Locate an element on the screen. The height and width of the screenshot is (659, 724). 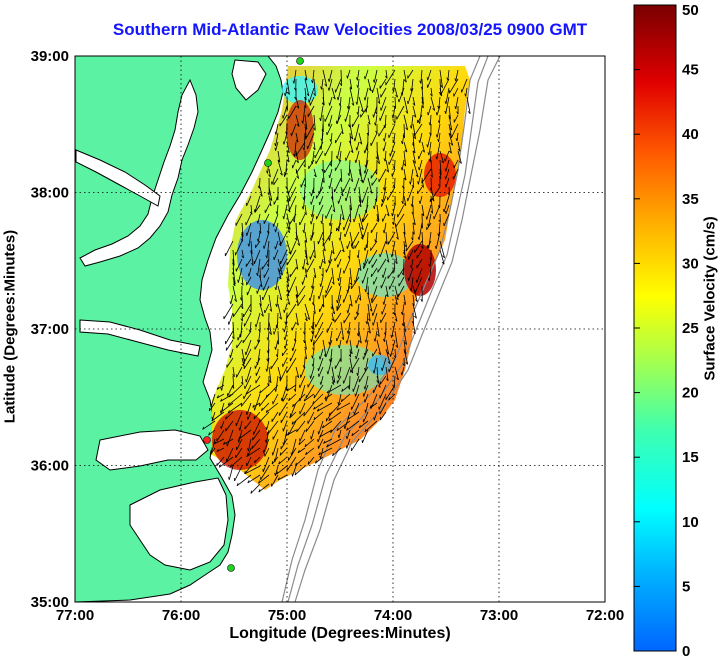
x-tick-label: 75:00 is located at coordinates (287, 615).